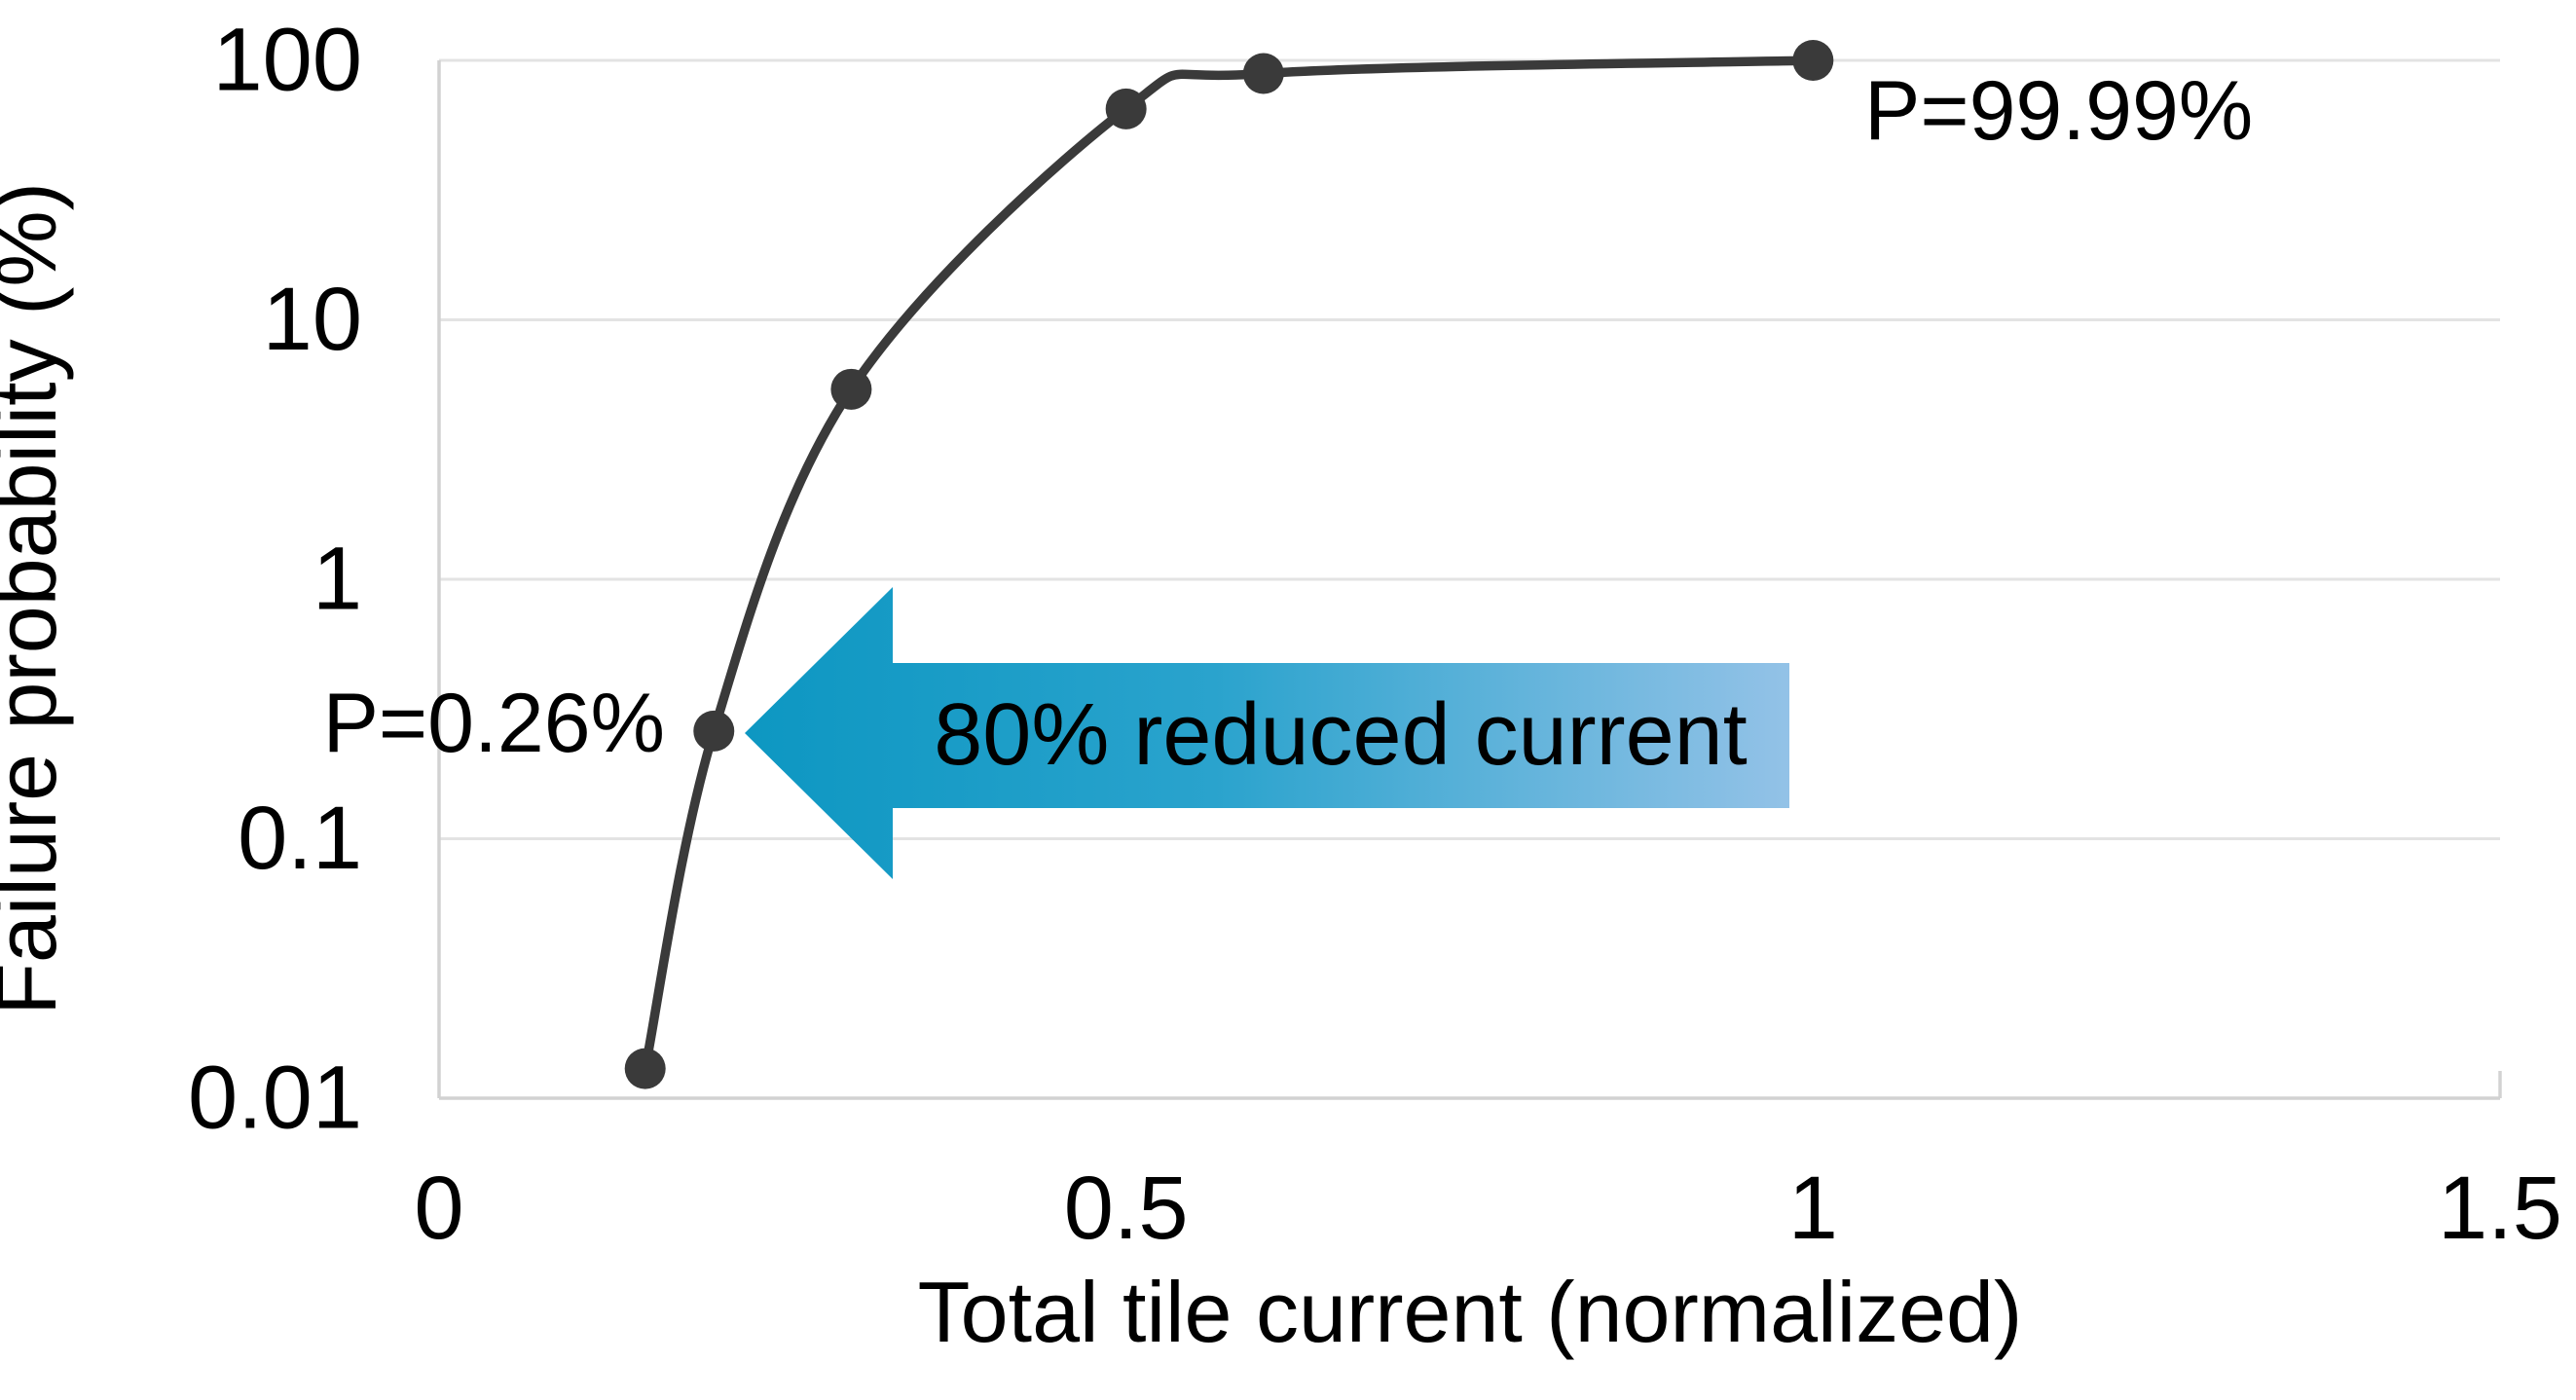 The height and width of the screenshot is (1400, 2576). What do you see at coordinates (494, 723) in the screenshot?
I see `annotation-p-low: P=0.26%` at bounding box center [494, 723].